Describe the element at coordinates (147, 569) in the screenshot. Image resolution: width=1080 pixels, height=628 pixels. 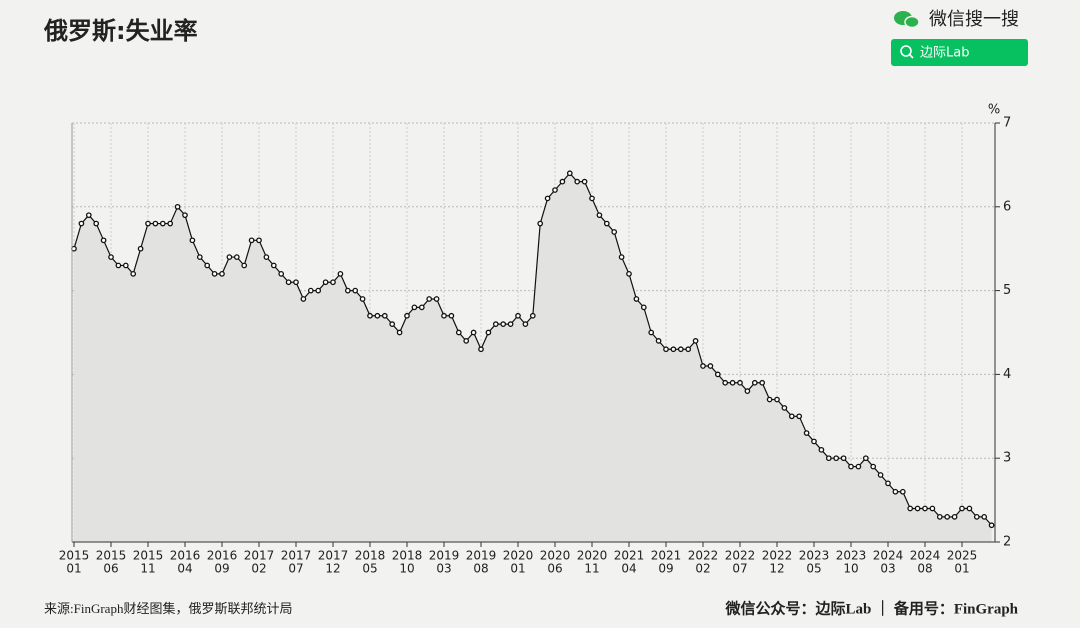
I see `x-tick-month: 11` at that location.